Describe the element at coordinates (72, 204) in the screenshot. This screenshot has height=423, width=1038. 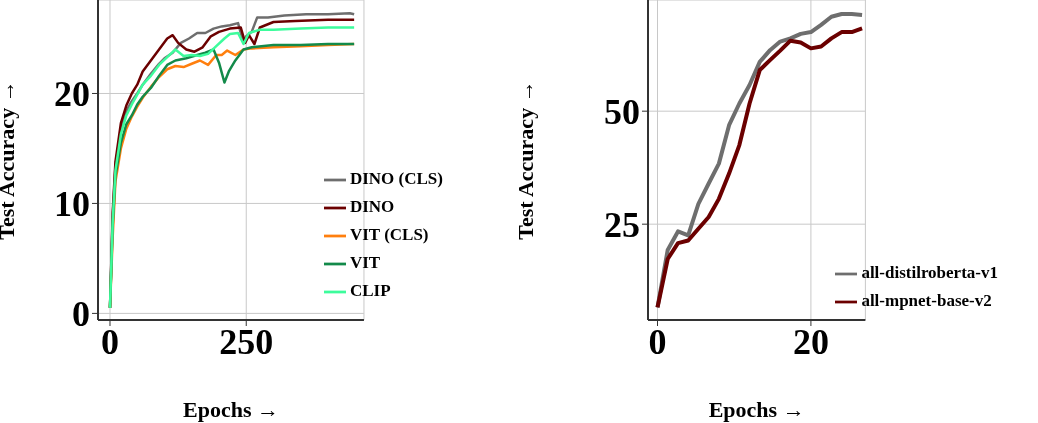
I see `y-tick-label: 10` at that location.